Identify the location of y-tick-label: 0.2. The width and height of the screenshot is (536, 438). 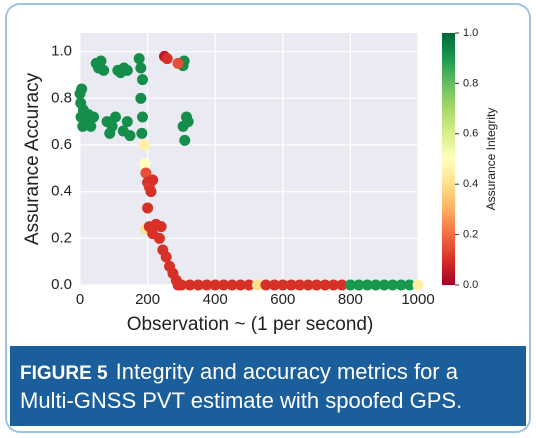
(61, 237).